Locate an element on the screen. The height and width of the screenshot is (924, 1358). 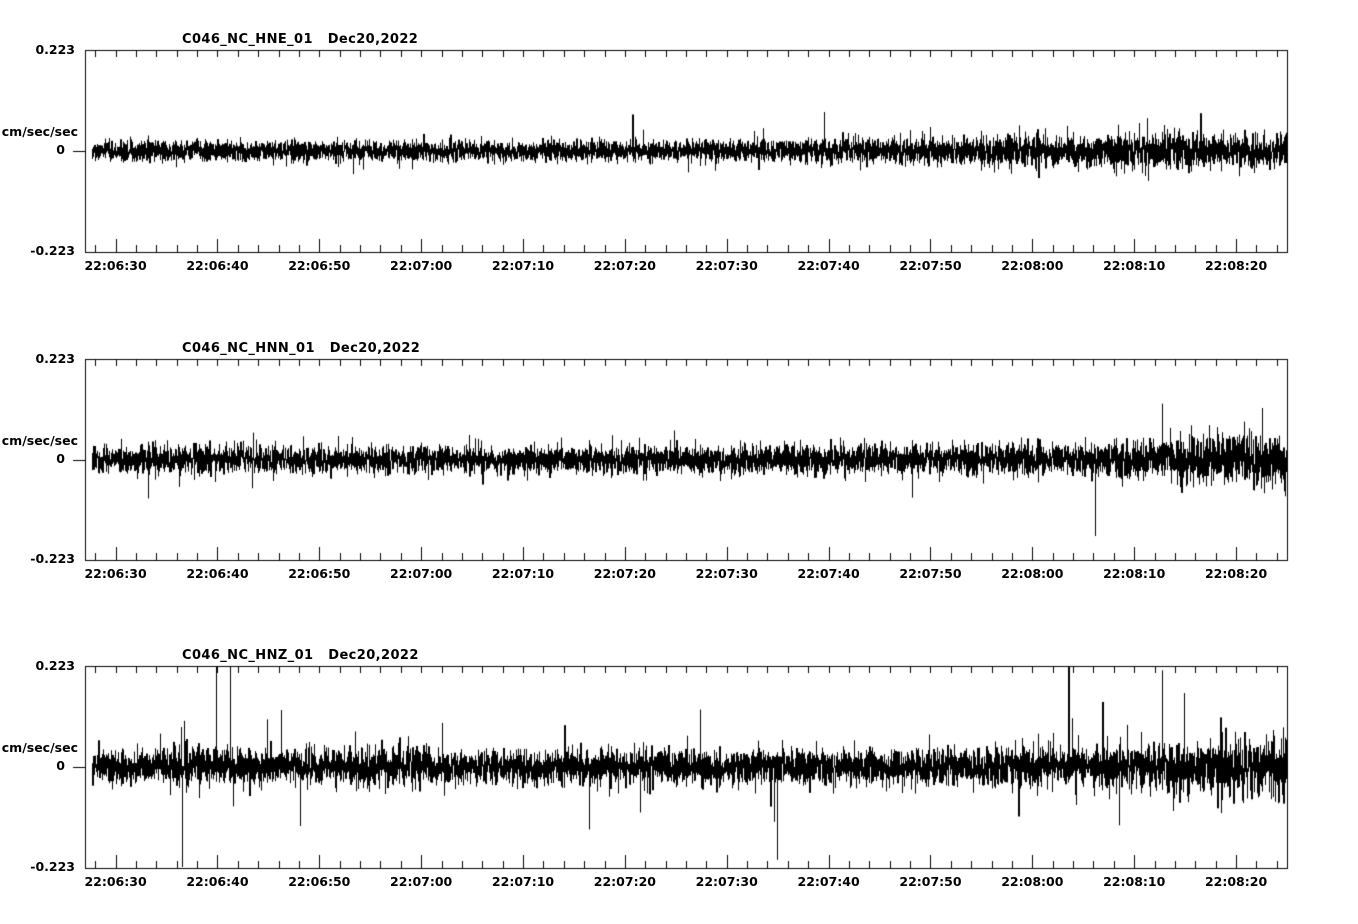
x-axis-tick-label: 22:07:50 is located at coordinates (930, 881).